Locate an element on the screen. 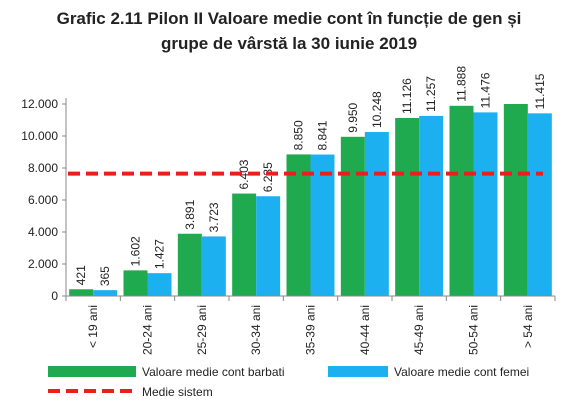  x-tick-label: 20-24 ani is located at coordinates (148, 330).